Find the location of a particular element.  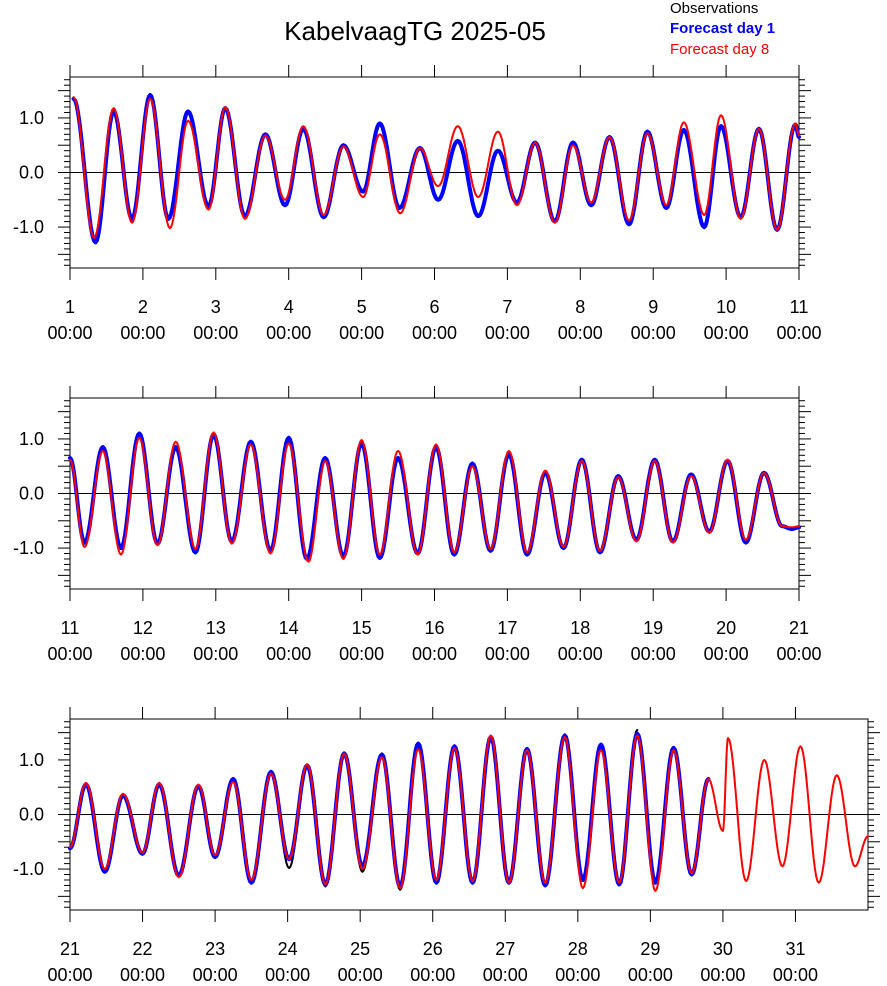

x-tick-label-day: 19 is located at coordinates (653, 628).